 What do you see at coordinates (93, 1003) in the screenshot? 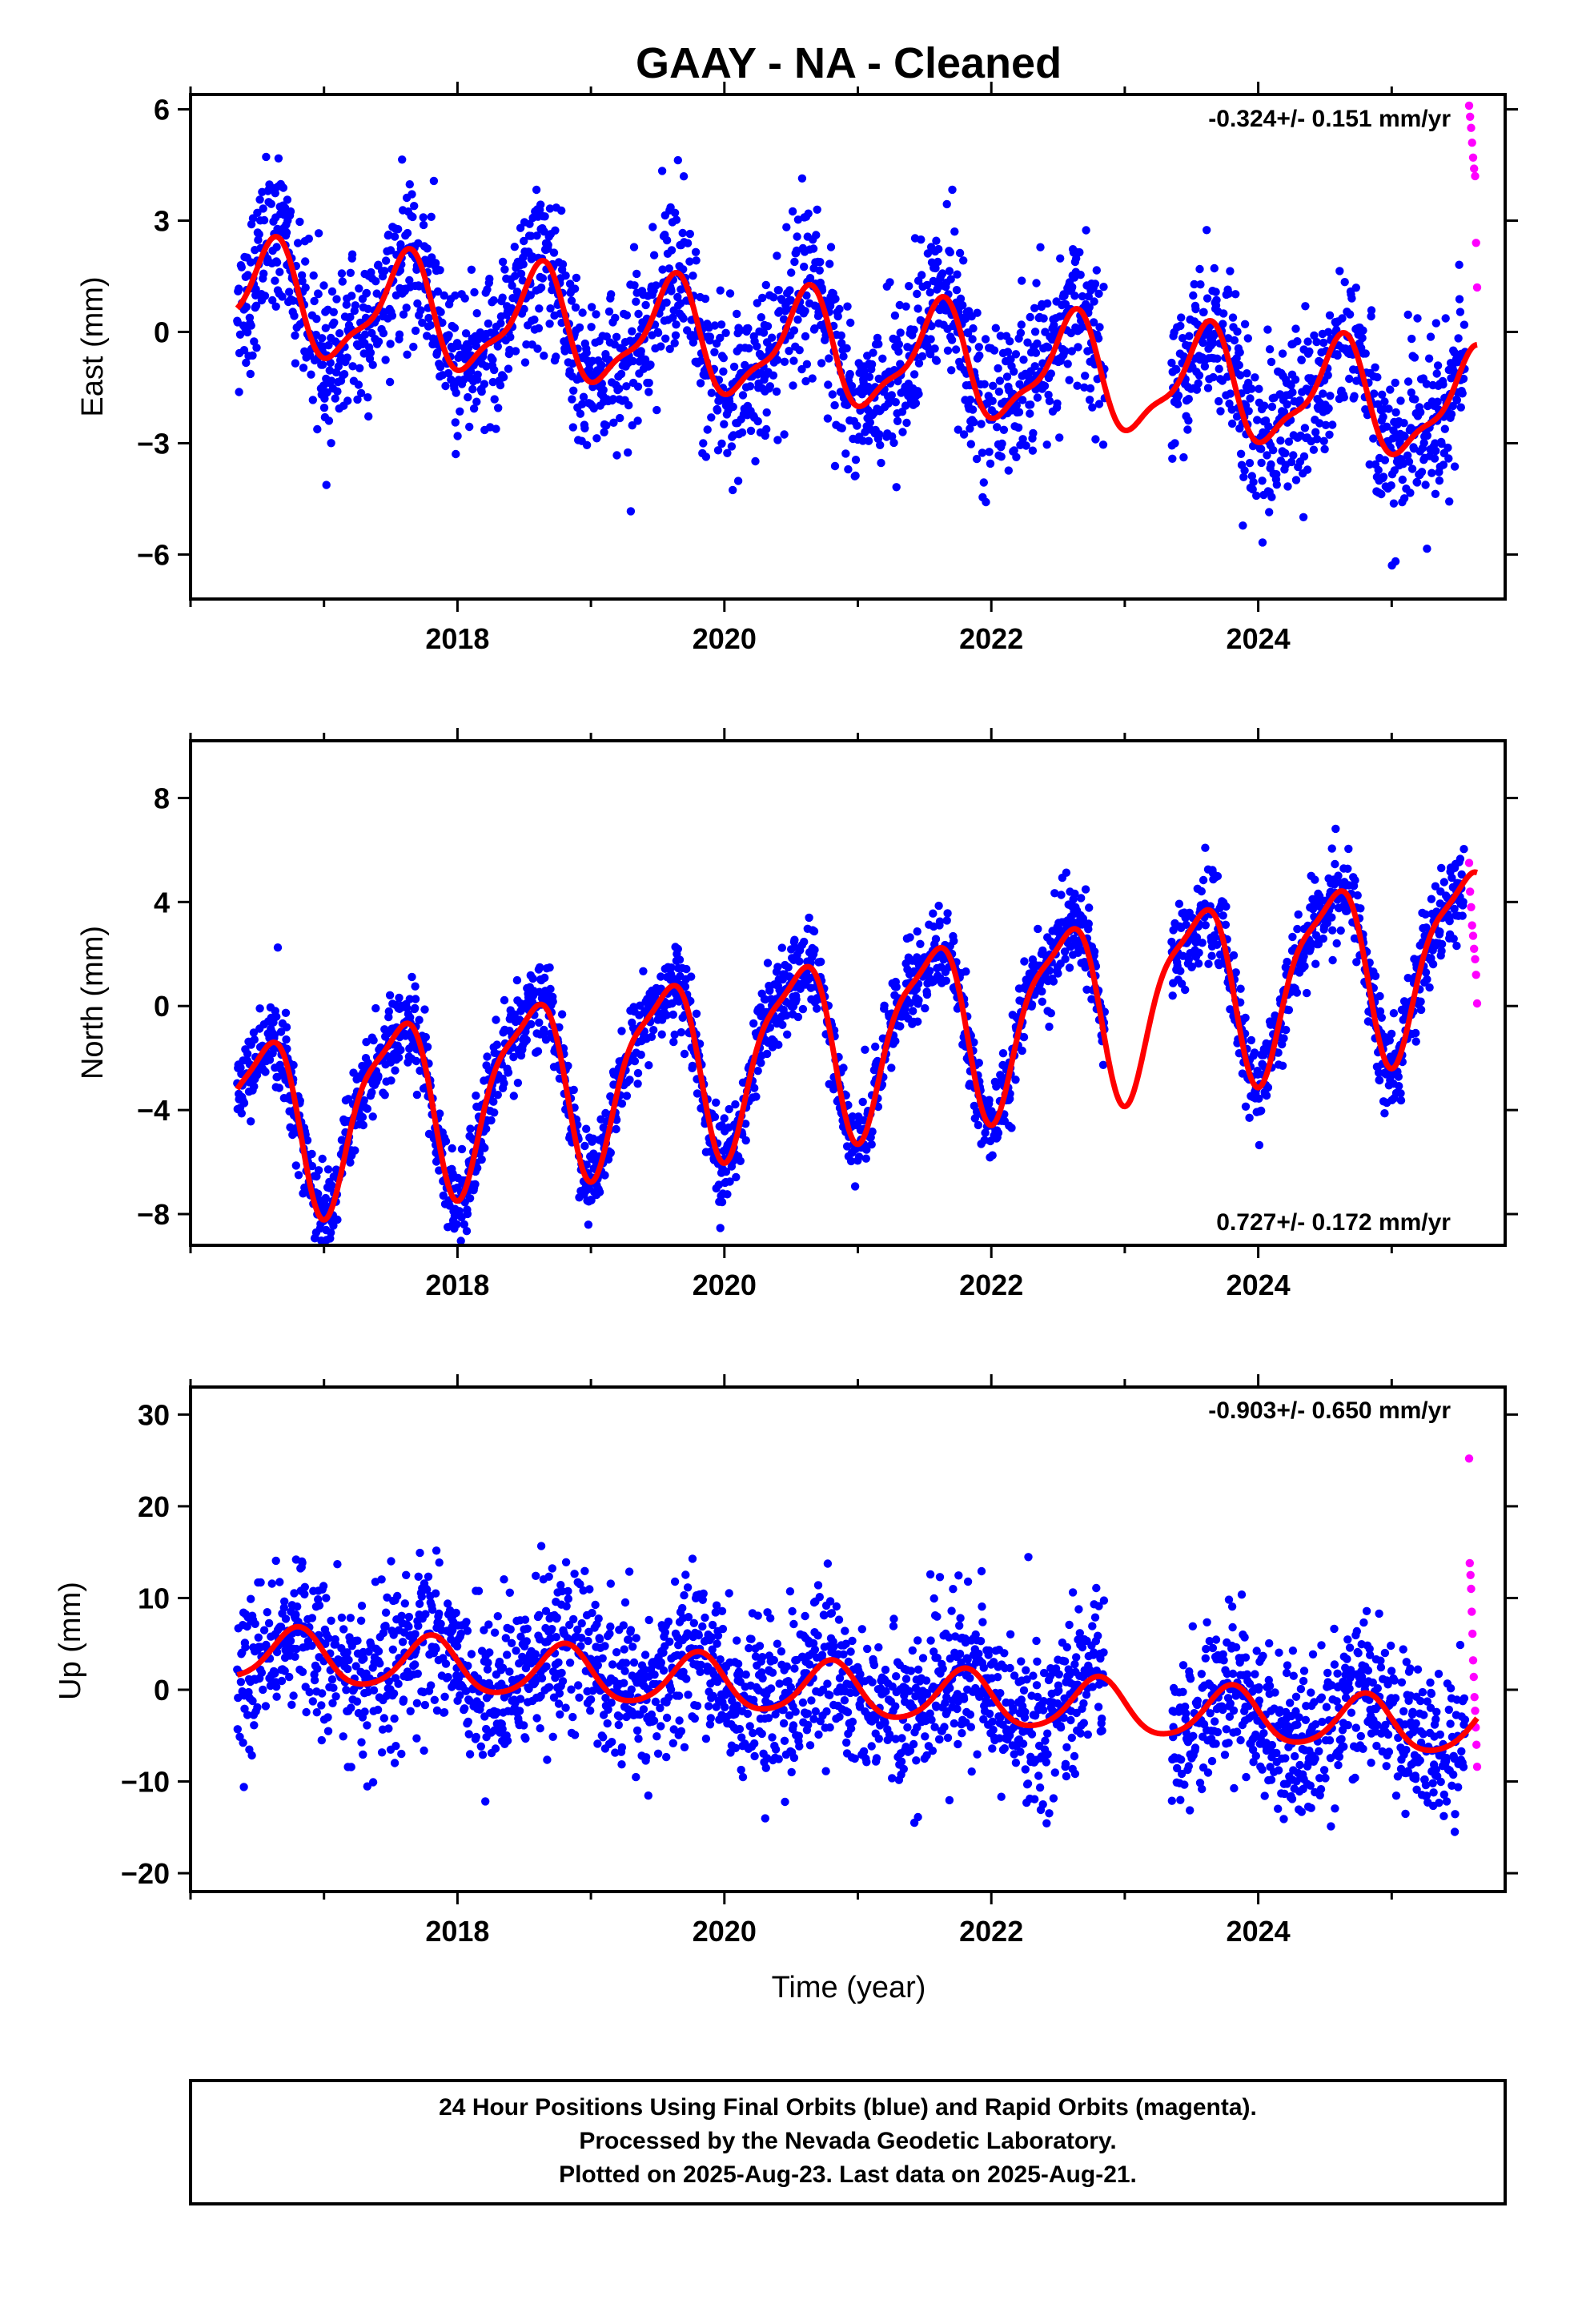
I see `north-axis-label: North (mm)` at bounding box center [93, 1003].